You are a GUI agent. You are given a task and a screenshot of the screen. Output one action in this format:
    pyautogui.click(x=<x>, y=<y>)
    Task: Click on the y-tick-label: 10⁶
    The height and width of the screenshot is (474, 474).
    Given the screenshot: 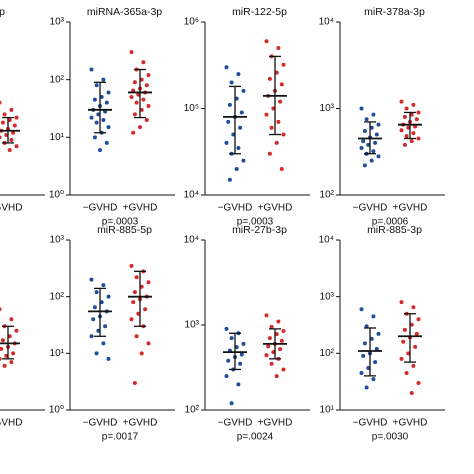 What is the action you would take?
    pyautogui.click(x=191, y=22)
    